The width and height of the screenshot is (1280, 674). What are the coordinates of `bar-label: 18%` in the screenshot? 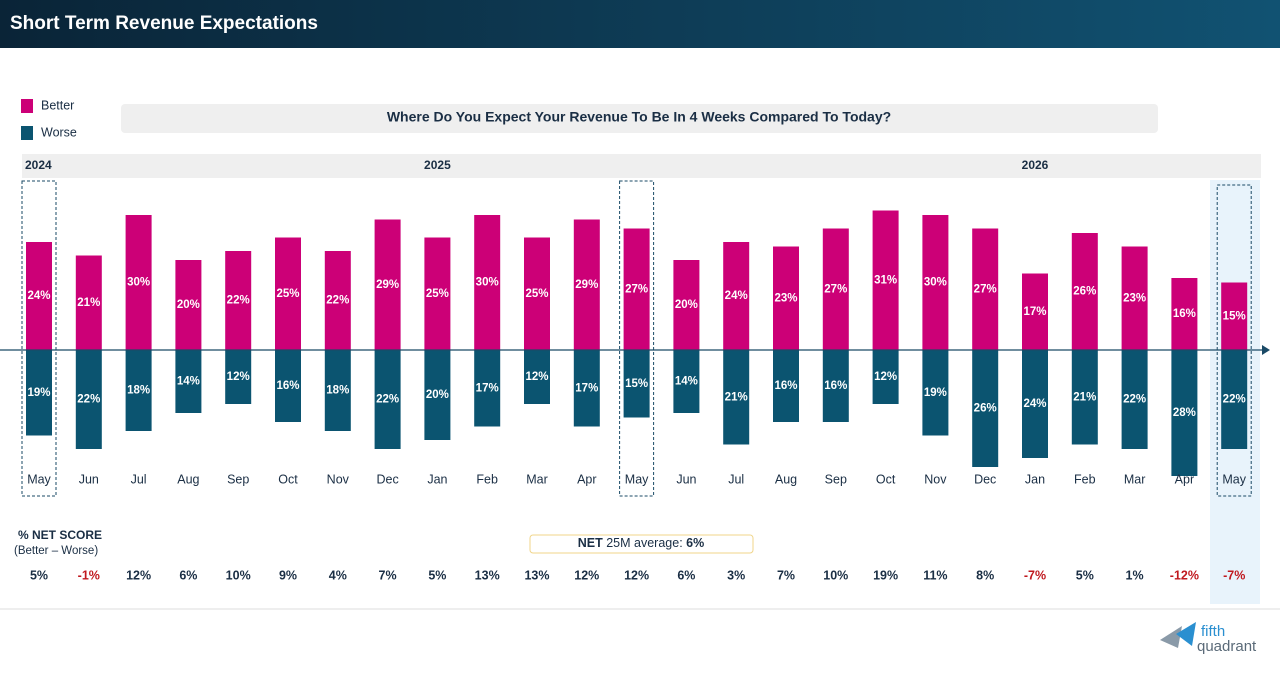 It's located at (337, 391).